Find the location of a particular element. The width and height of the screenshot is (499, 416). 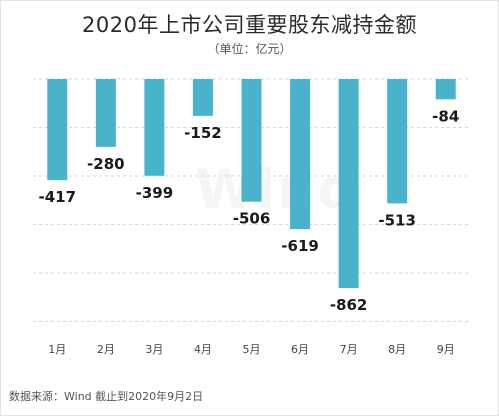

x-tick-label: 5月 is located at coordinates (252, 349).